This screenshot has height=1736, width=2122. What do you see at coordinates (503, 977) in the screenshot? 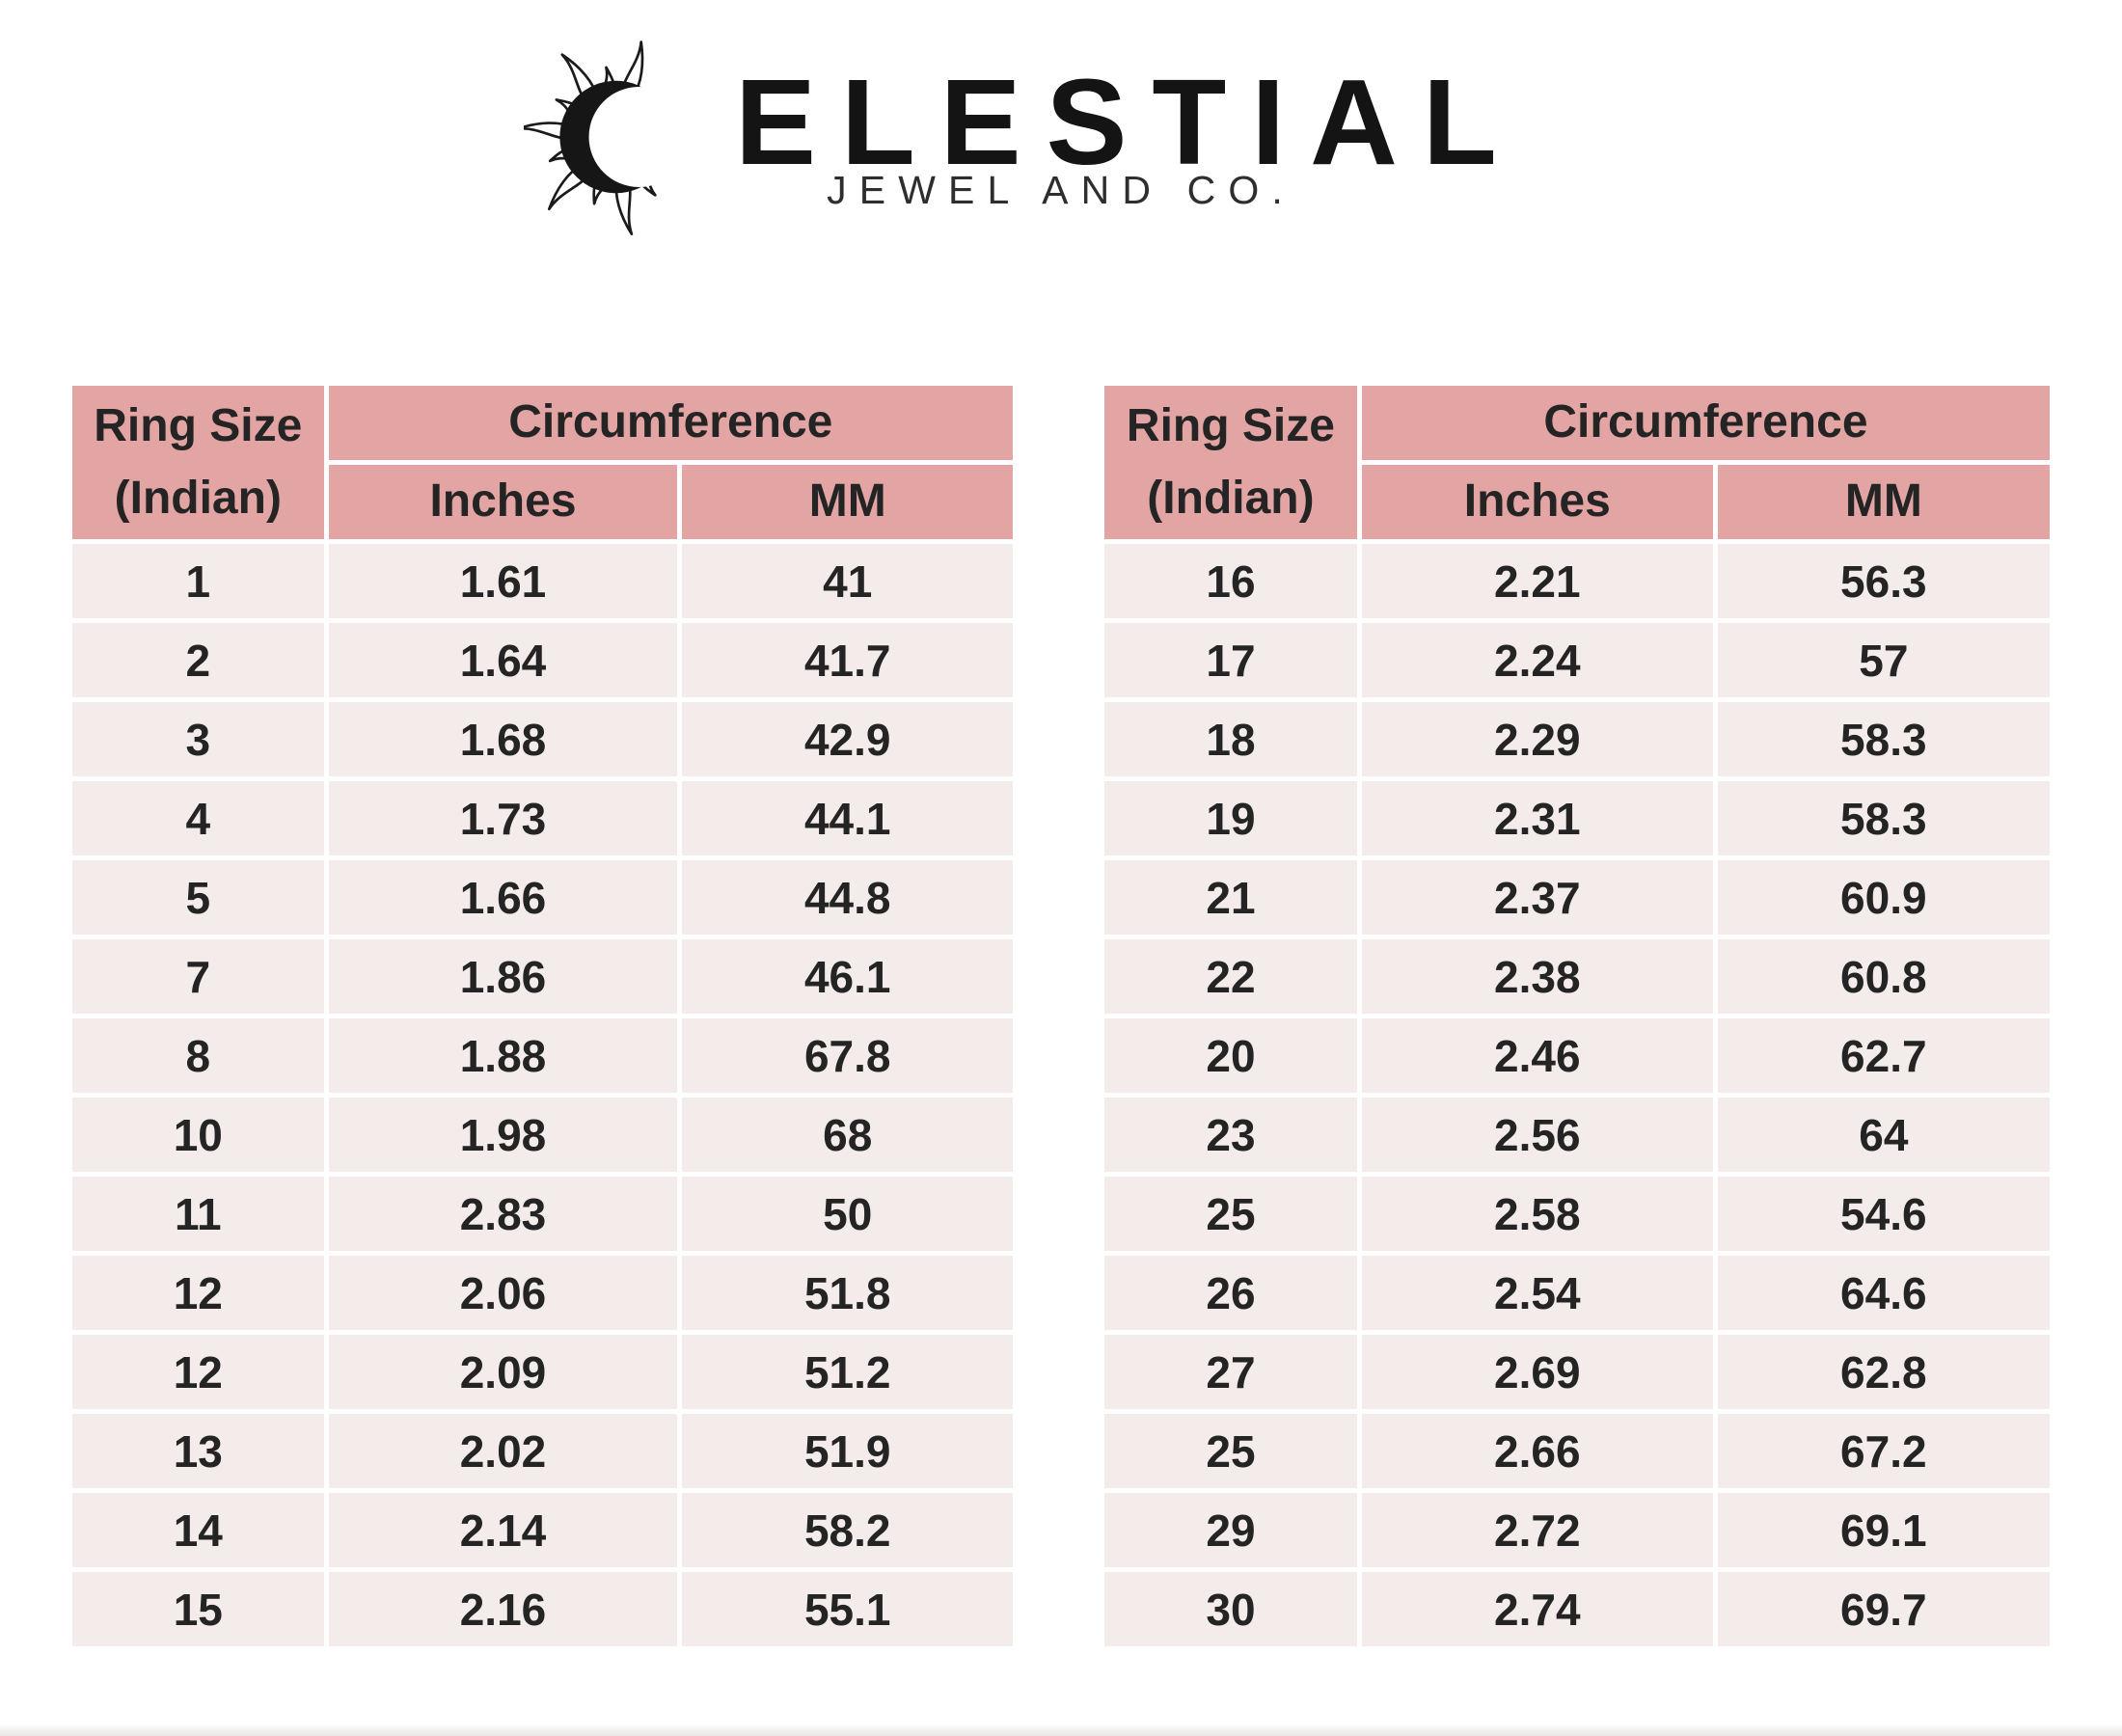
I see `table-cell: 1.86` at bounding box center [503, 977].